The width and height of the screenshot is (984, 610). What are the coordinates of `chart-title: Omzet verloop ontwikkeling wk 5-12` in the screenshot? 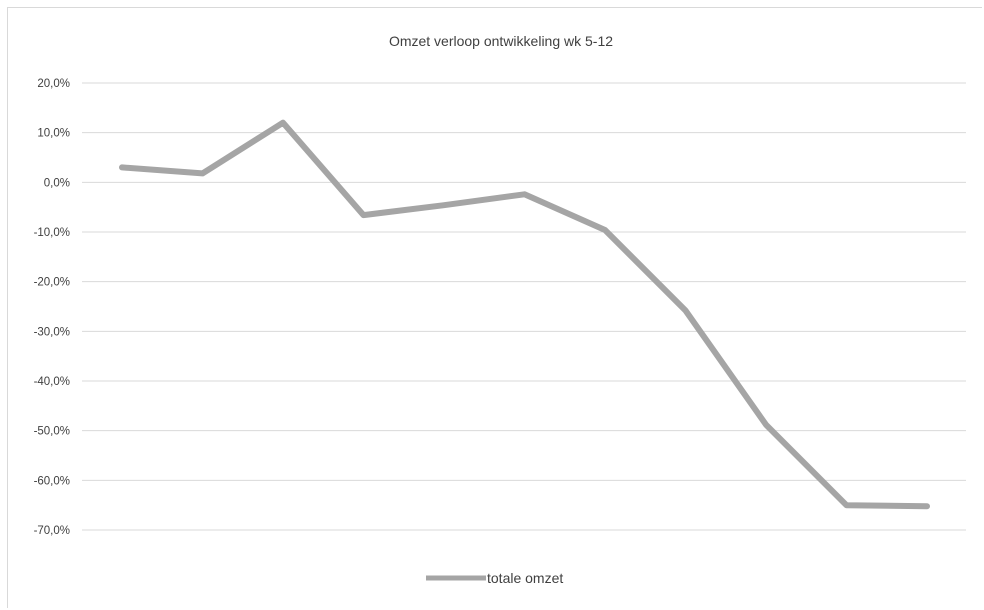 It's located at (501, 41).